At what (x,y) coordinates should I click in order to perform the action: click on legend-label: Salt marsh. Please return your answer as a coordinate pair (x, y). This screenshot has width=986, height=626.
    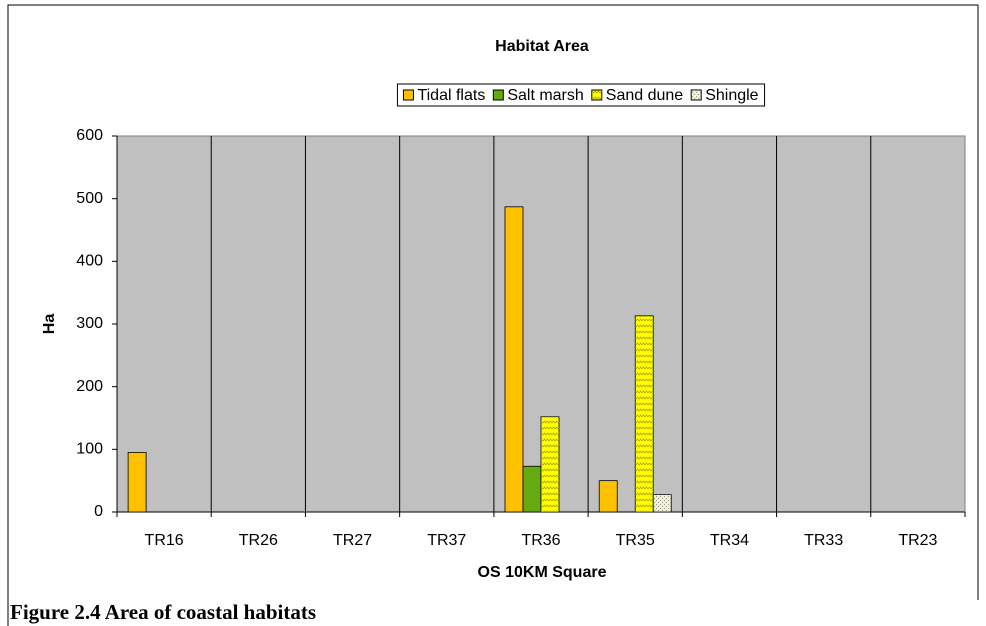
    Looking at the image, I should click on (545, 95).